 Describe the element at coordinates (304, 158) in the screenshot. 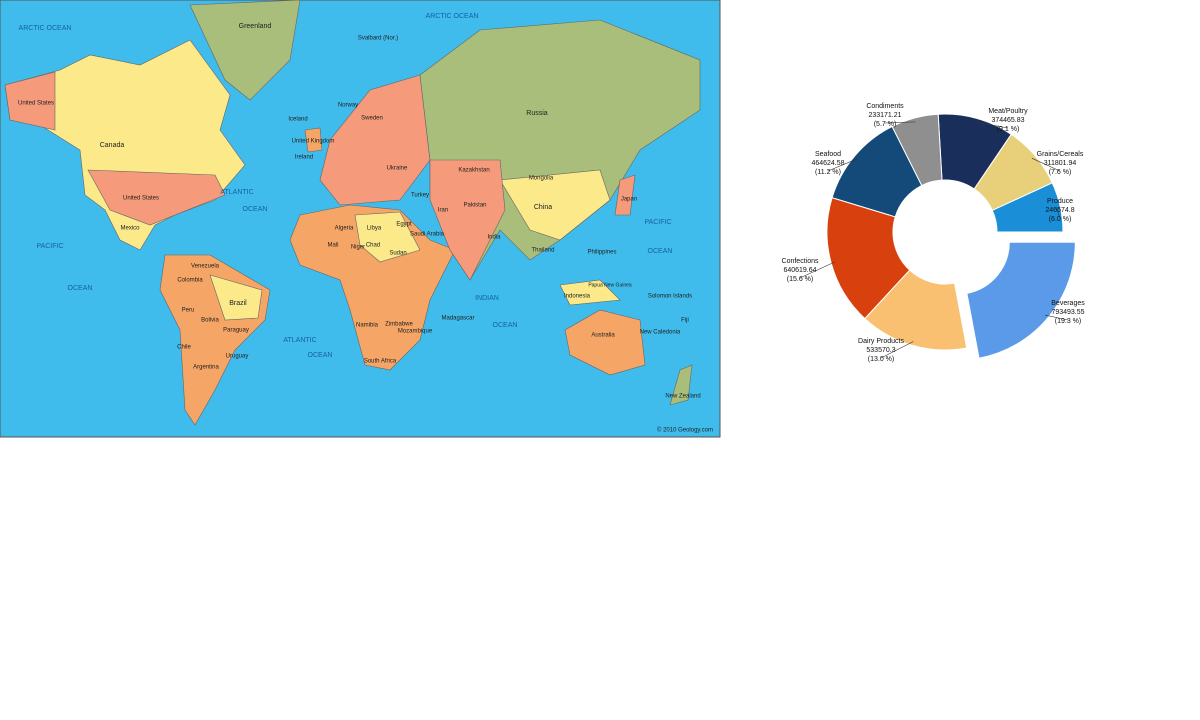

I see `country-label: Ireland` at that location.